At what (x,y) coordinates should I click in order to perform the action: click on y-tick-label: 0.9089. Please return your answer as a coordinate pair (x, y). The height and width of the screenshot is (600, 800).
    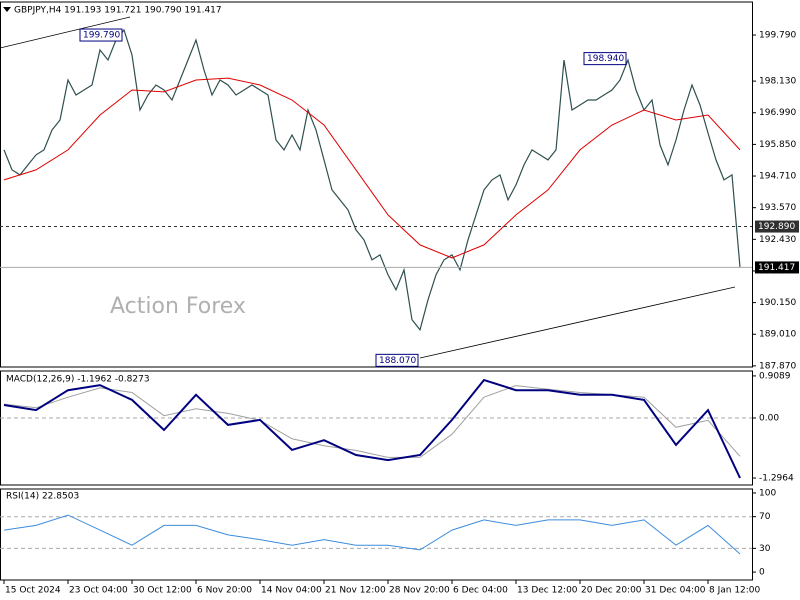
    Looking at the image, I should click on (775, 376).